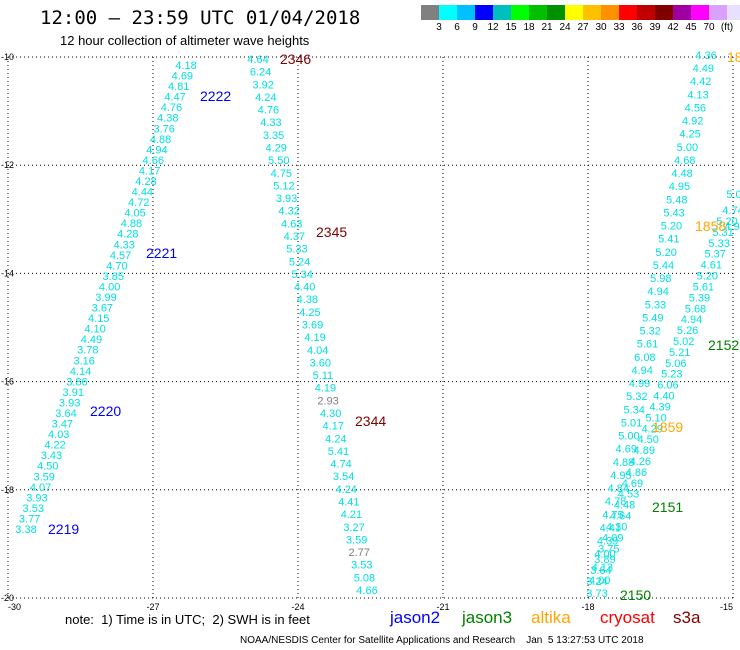 The height and width of the screenshot is (650, 740). What do you see at coordinates (699, 298) in the screenshot?
I see `swh-value: 5.39` at bounding box center [699, 298].